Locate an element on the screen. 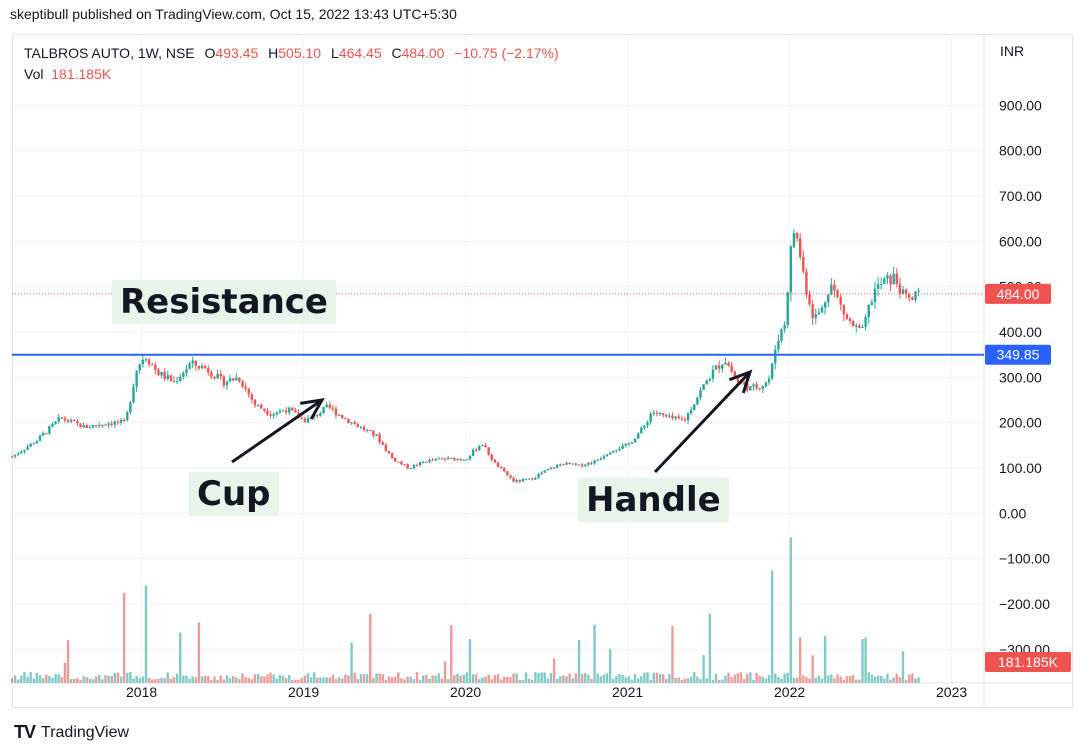 Image resolution: width=1086 pixels, height=753 pixels. handle-annotation: Handle is located at coordinates (653, 500).